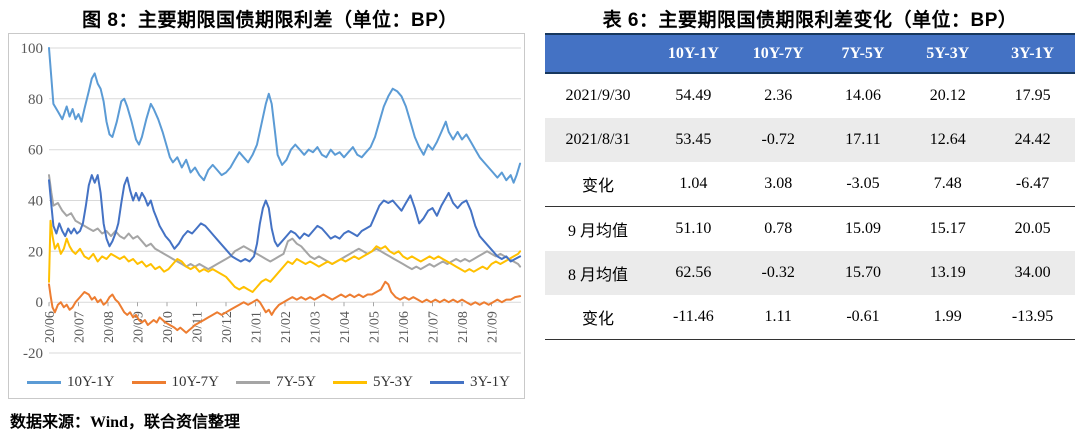 This screenshot has height=440, width=1080. Describe the element at coordinates (598, 140) in the screenshot. I see `row-label-cell: 2021/8/31` at that location.